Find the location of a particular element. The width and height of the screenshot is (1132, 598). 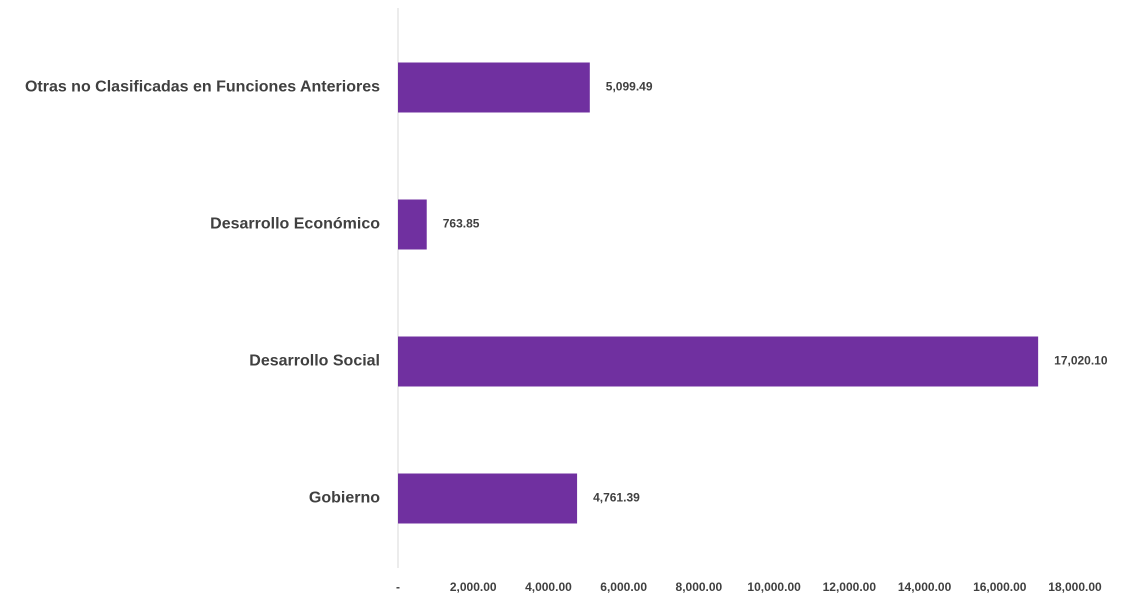

x-tick-label-7: 14,000.00 is located at coordinates (925, 587).